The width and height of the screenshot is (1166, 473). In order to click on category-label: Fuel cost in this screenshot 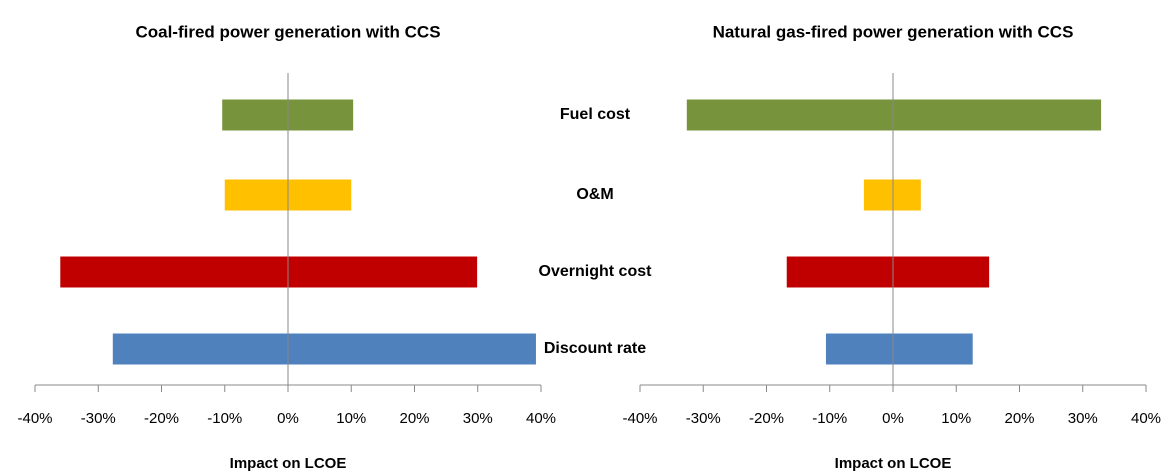, I will do `click(595, 114)`.